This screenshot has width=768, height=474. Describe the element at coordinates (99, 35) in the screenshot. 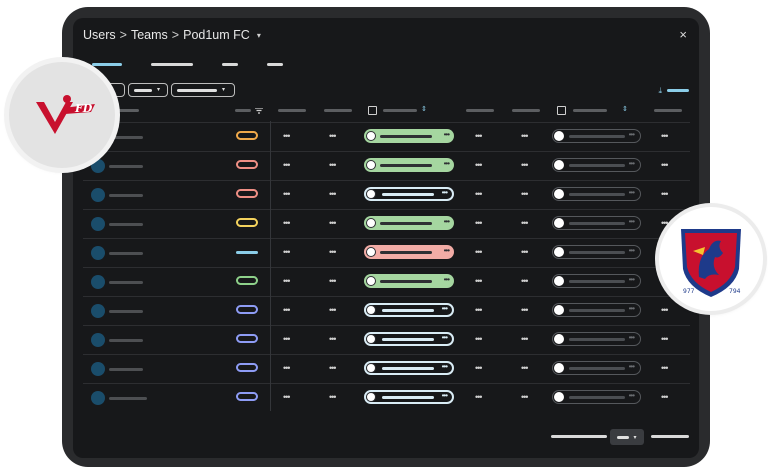

I see `breadcrumb-users: Users` at that location.